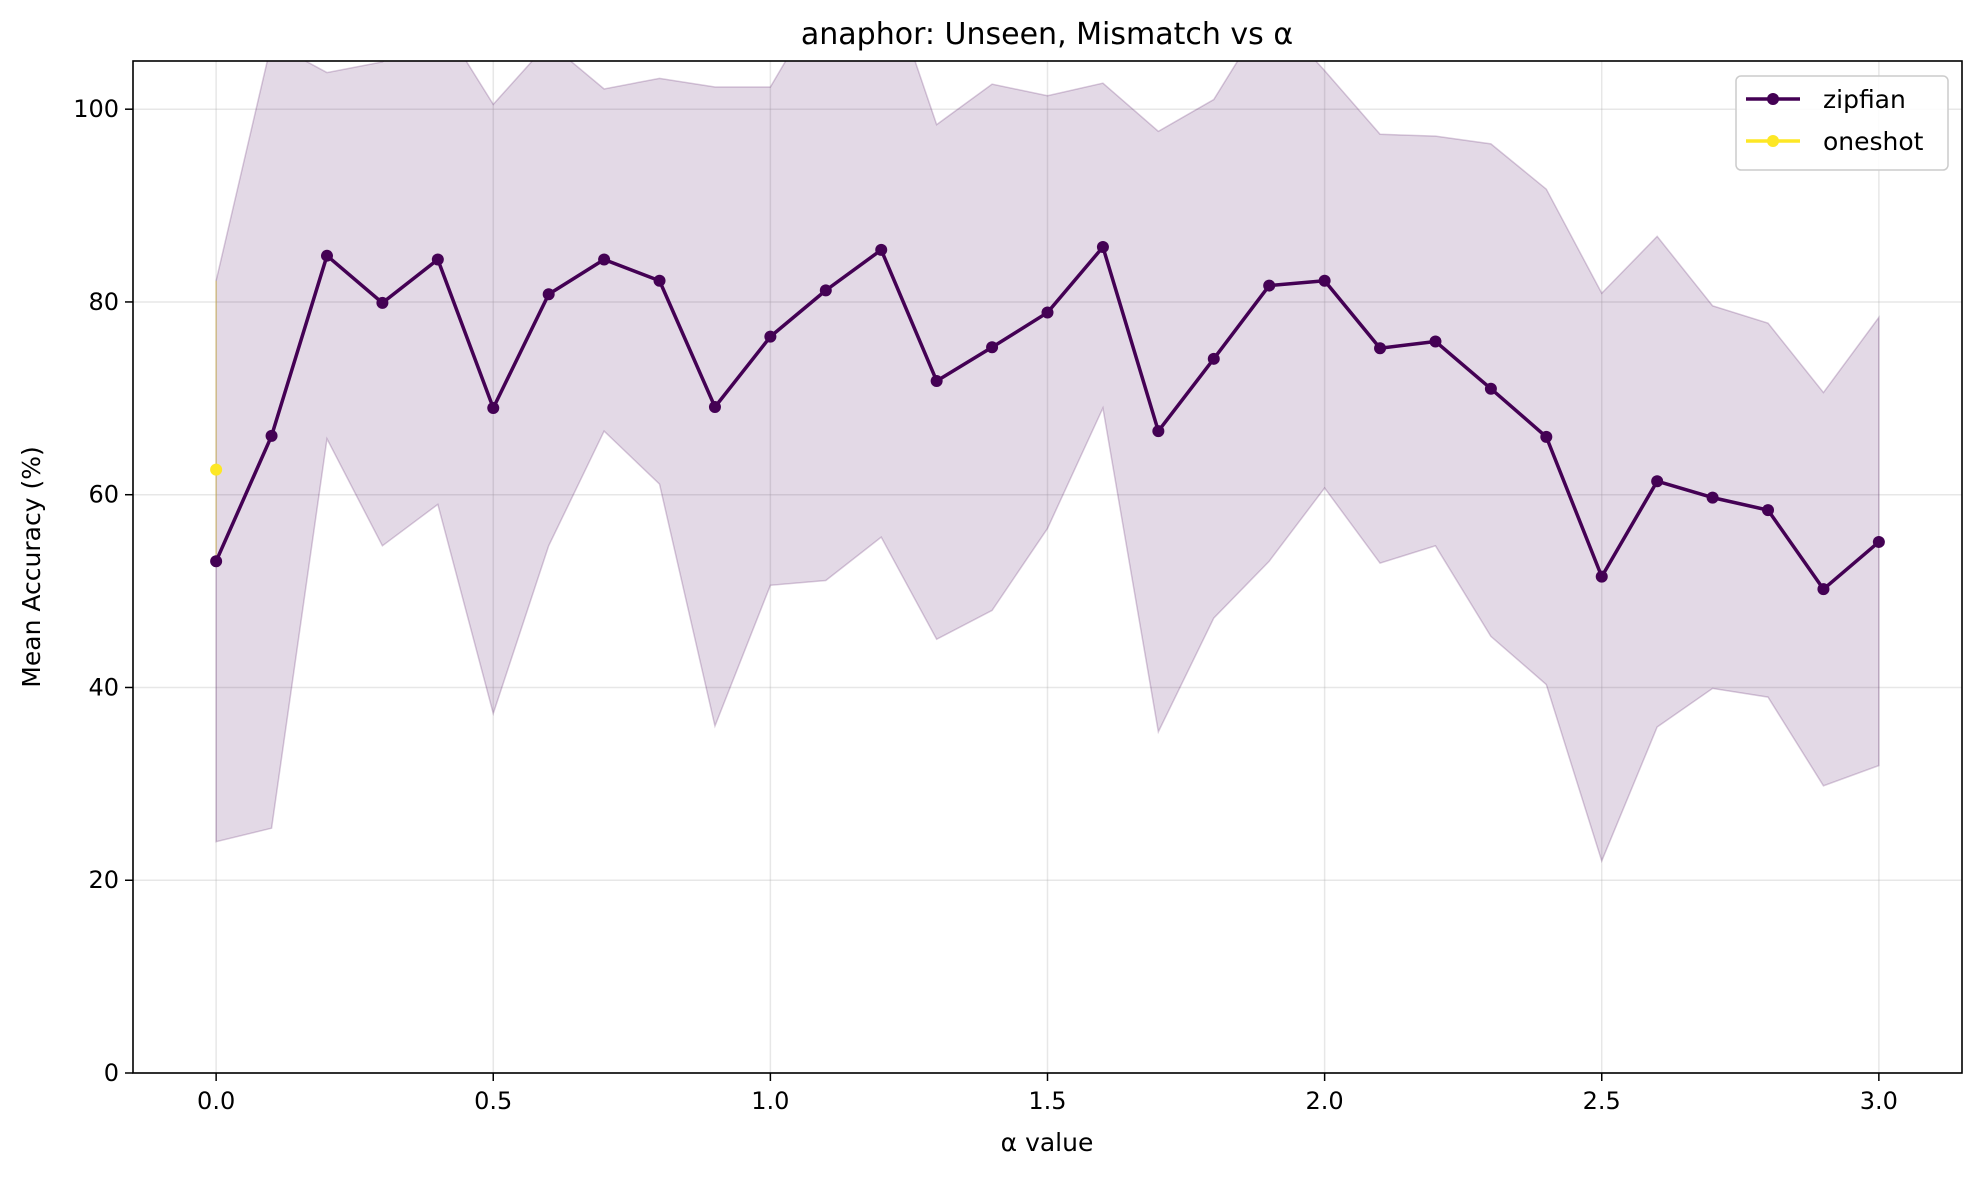 The image size is (1980, 1177). What do you see at coordinates (103, 687) in the screenshot?
I see `y-tick-label: 40` at bounding box center [103, 687].